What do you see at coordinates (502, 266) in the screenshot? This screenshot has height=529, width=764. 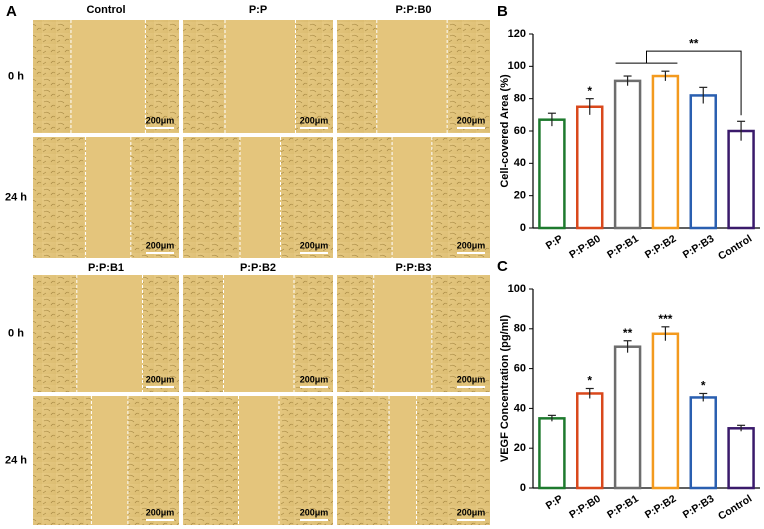 I see `panel-label: C` at bounding box center [502, 266].